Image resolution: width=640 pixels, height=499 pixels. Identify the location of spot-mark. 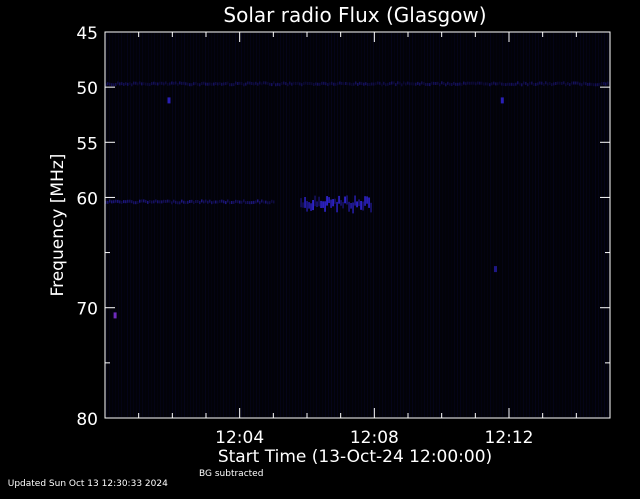
(169, 100).